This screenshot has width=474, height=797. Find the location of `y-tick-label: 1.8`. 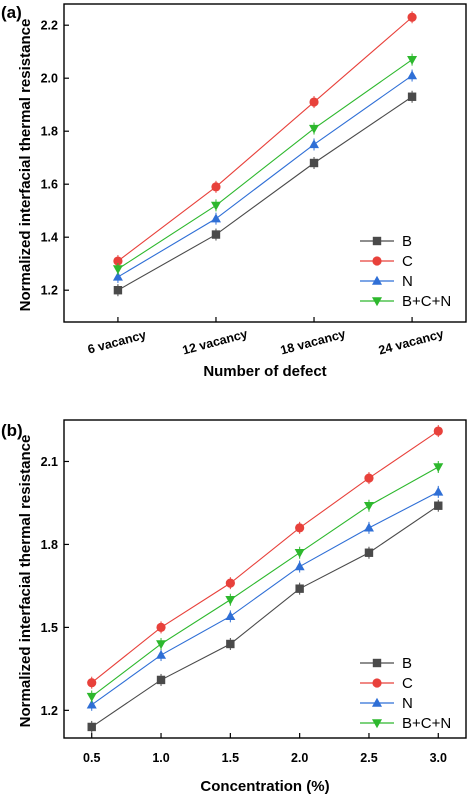

y-tick-label: 1.8 is located at coordinates (49, 132).